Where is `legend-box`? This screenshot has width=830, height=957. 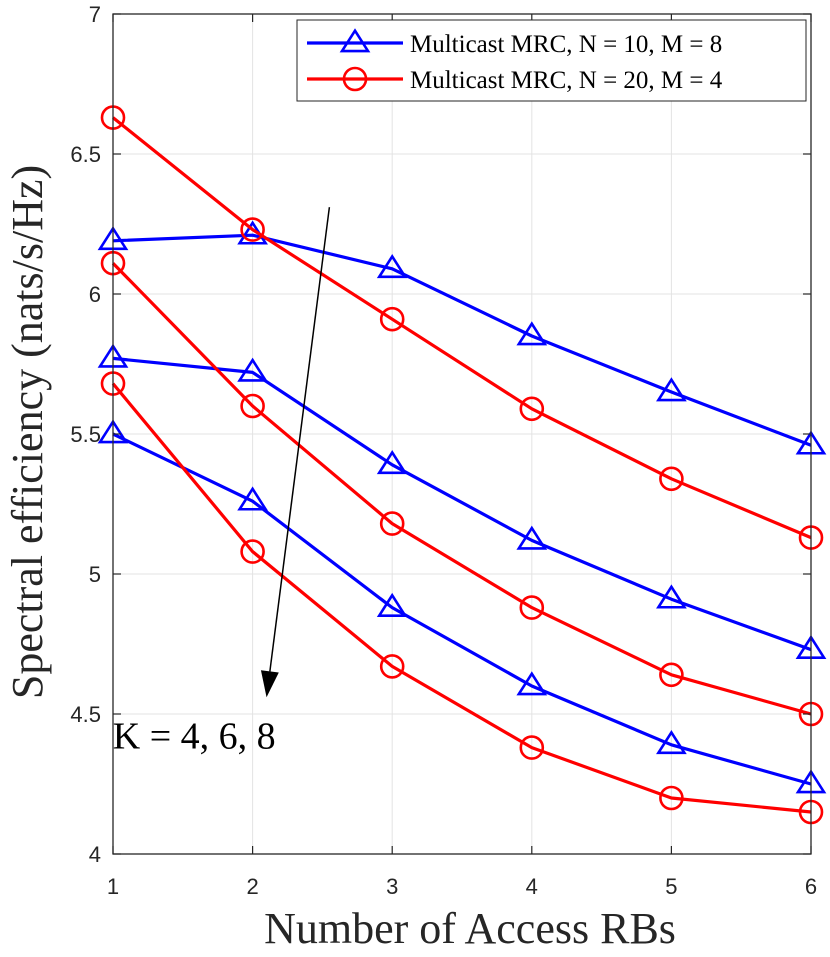 legend-box is located at coordinates (551, 60).